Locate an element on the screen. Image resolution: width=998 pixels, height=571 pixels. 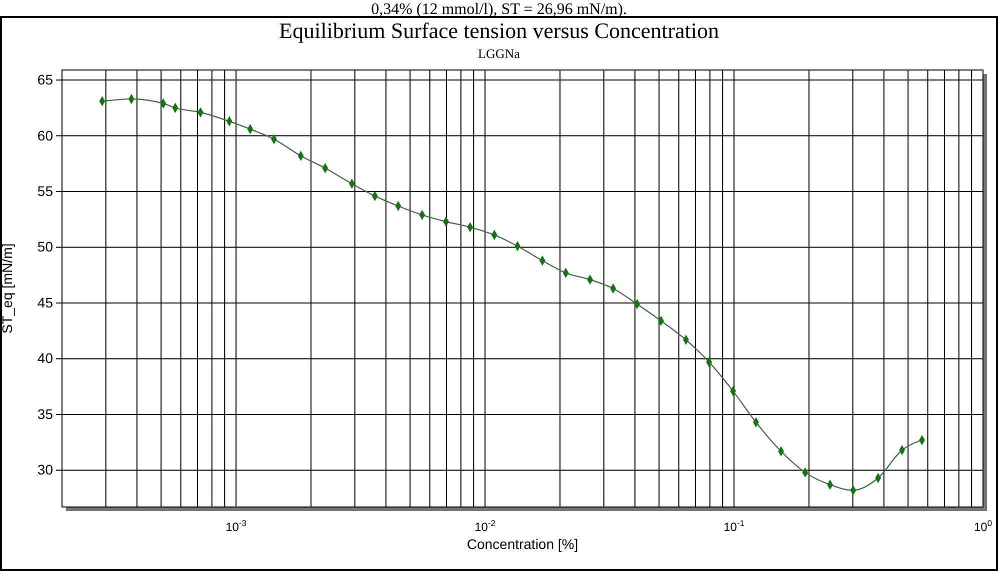
y-tick-label: 65 is located at coordinates (45, 80).